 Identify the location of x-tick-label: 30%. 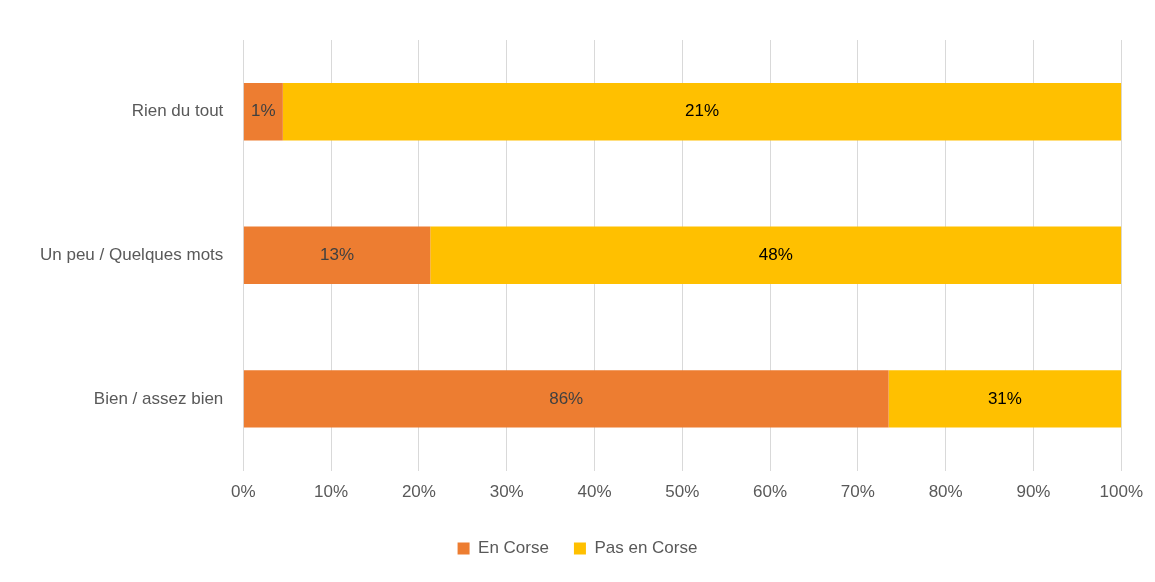
(506, 492).